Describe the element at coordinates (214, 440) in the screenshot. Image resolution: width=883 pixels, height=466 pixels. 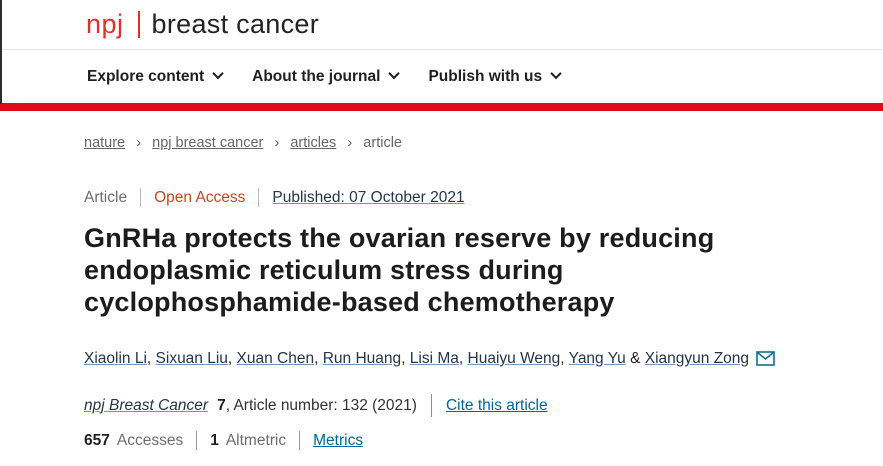
I see `altmetric-count: 1` at that location.